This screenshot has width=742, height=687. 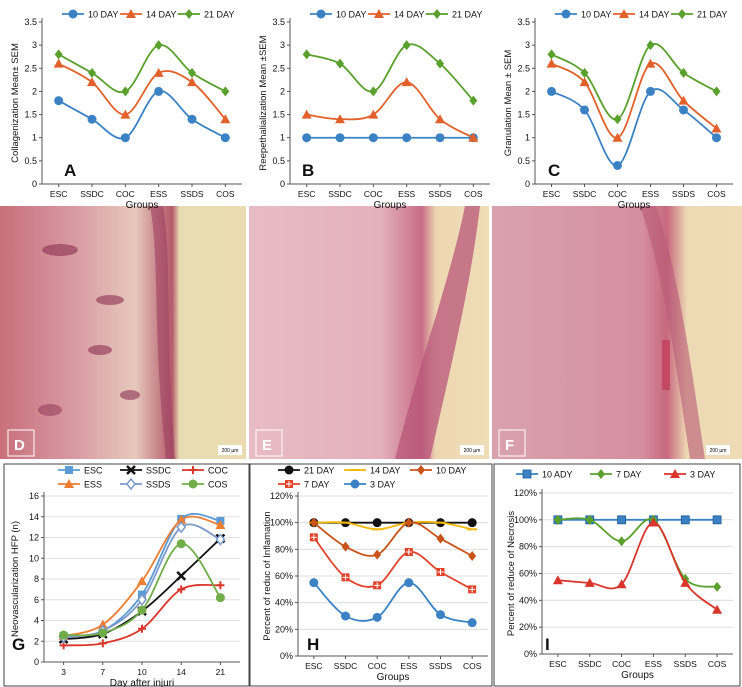 I want to click on y-tick-label: 3.5, so click(x=523, y=22).